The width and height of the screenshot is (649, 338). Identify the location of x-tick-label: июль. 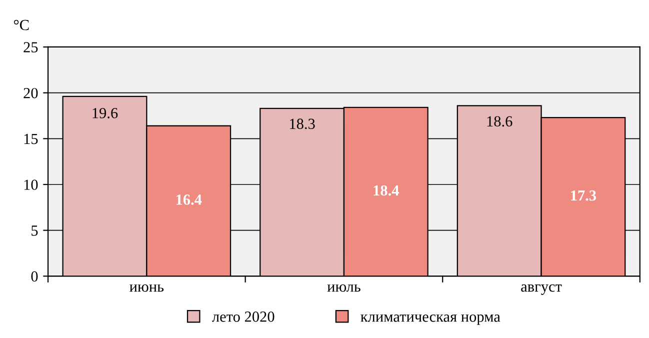
(343, 288).